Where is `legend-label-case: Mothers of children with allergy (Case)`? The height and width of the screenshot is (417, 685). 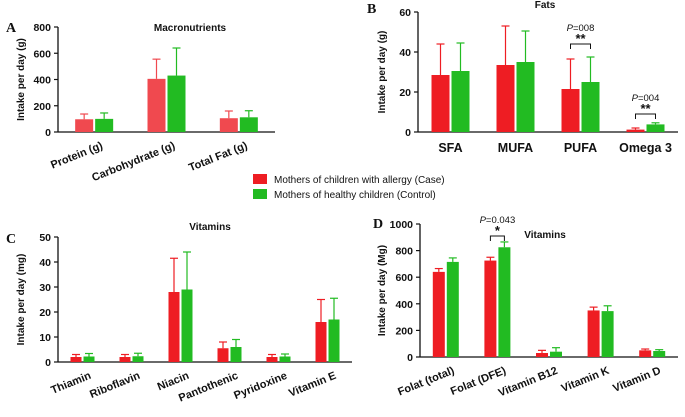
legend-label-case: Mothers of children with allergy (Case) is located at coordinates (359, 180).